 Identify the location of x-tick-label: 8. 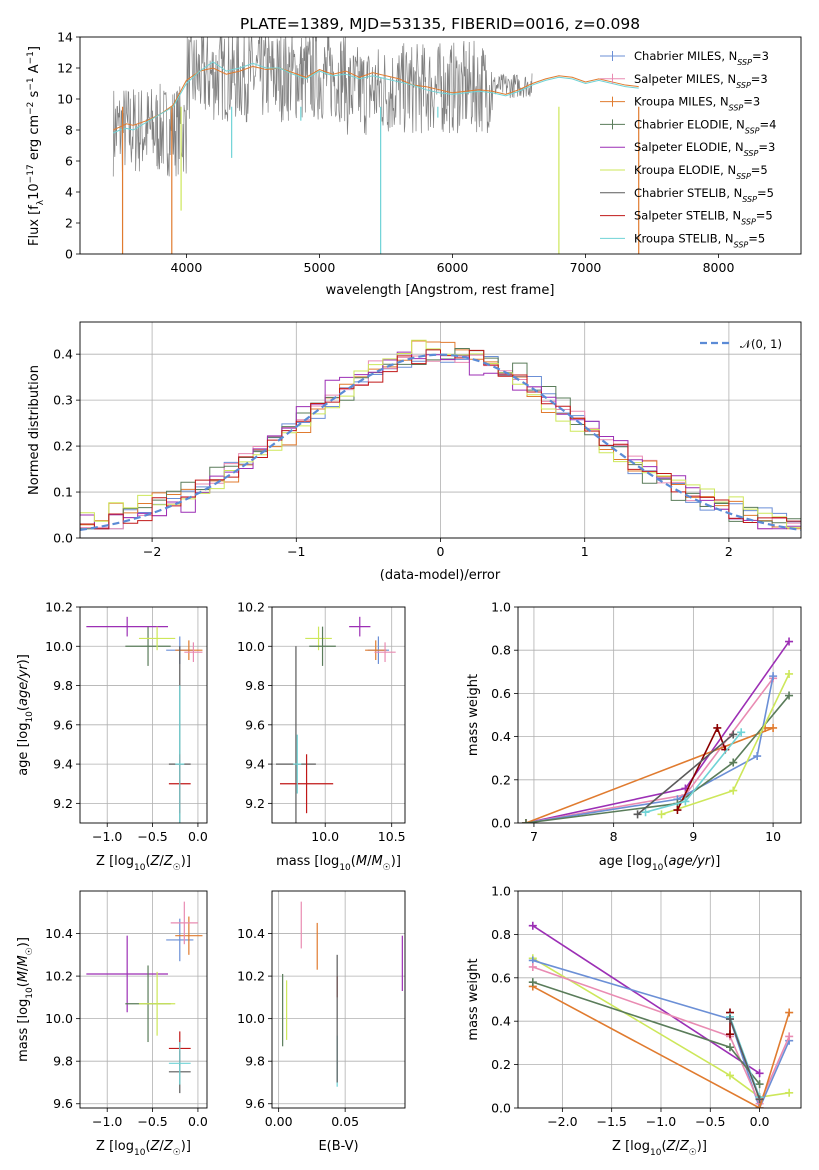
(614, 836).